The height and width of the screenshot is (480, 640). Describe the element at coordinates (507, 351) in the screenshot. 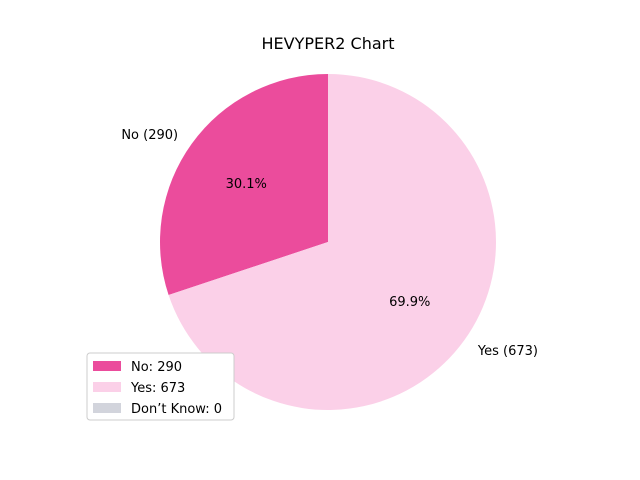

I see `slice-outer-label: Yes (673)` at that location.